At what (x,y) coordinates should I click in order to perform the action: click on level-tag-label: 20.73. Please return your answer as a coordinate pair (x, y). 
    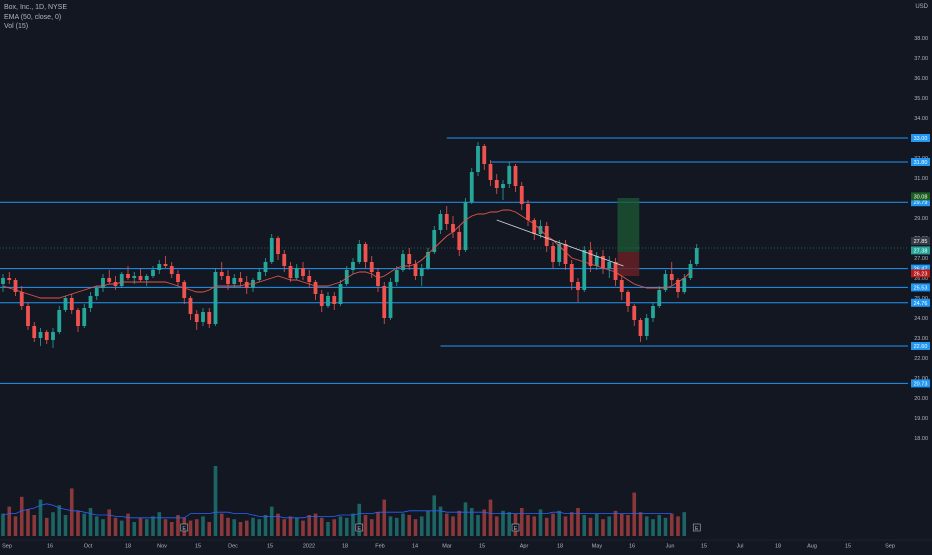
    Looking at the image, I should click on (921, 384).